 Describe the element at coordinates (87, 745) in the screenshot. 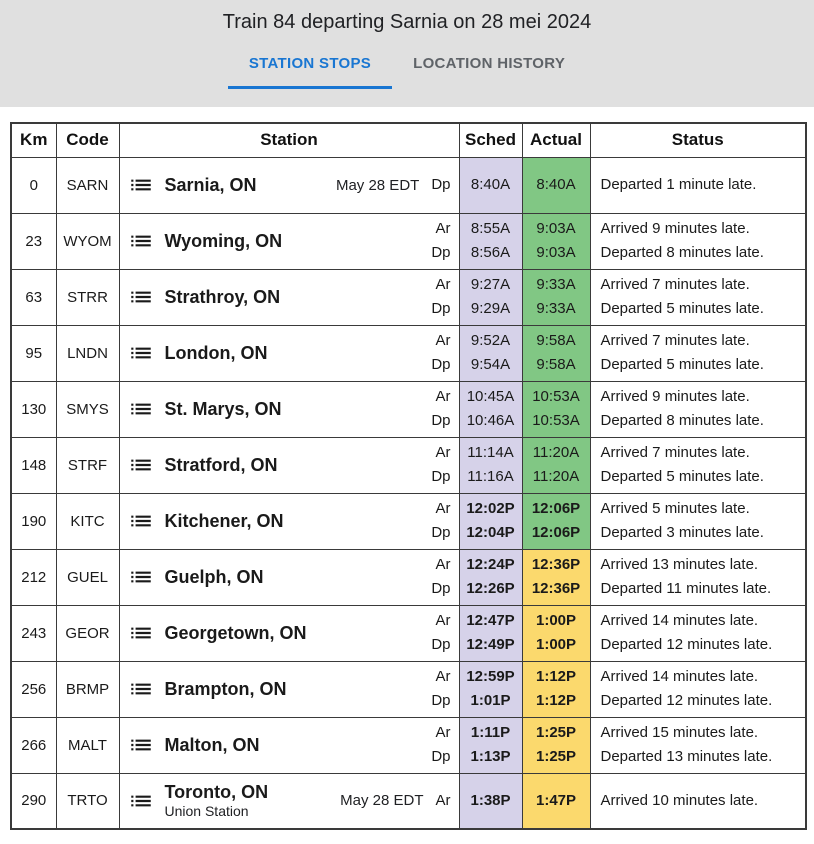

I see `code-cell: MALT` at that location.